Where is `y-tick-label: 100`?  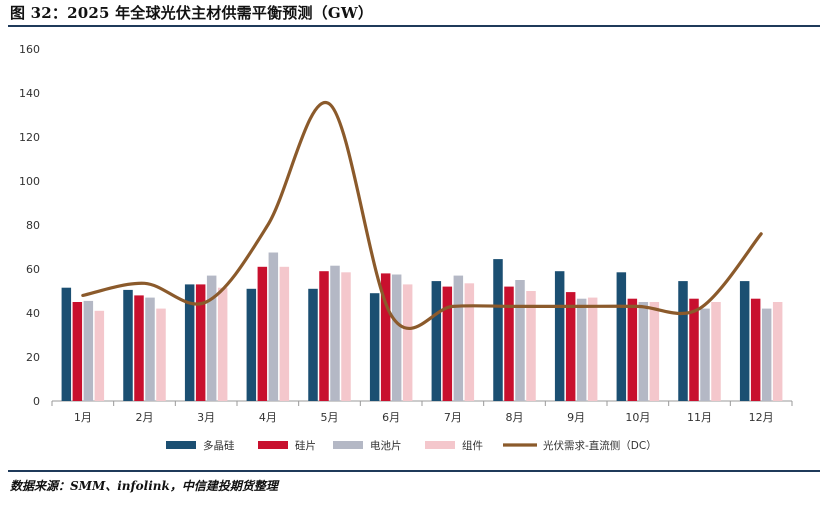 y-tick-label: 100 is located at coordinates (29, 181).